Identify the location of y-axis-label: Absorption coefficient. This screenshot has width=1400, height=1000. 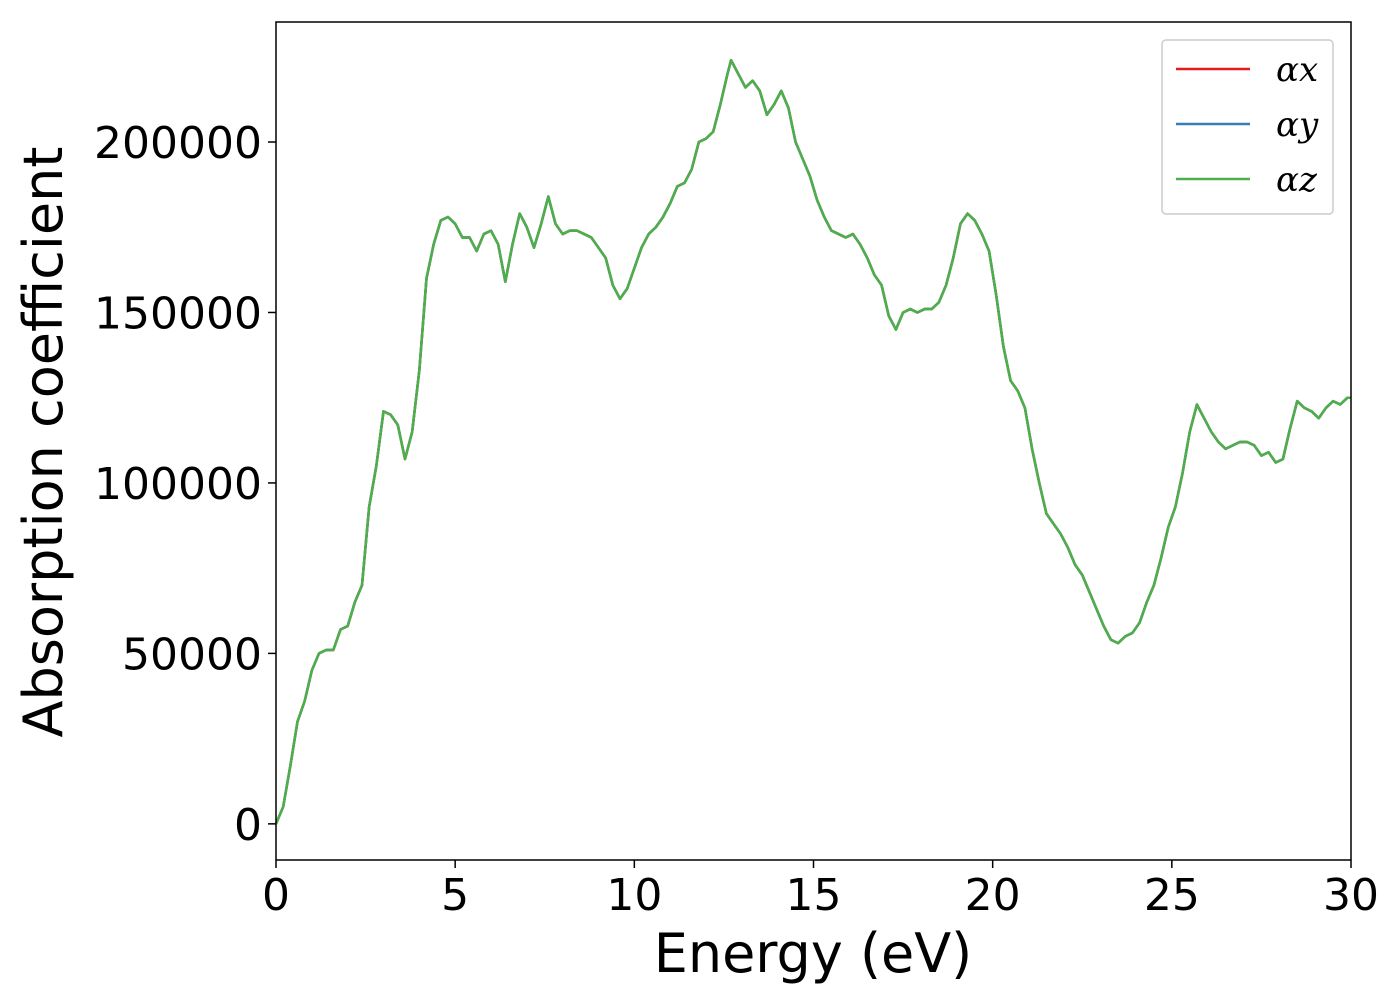
(43, 442).